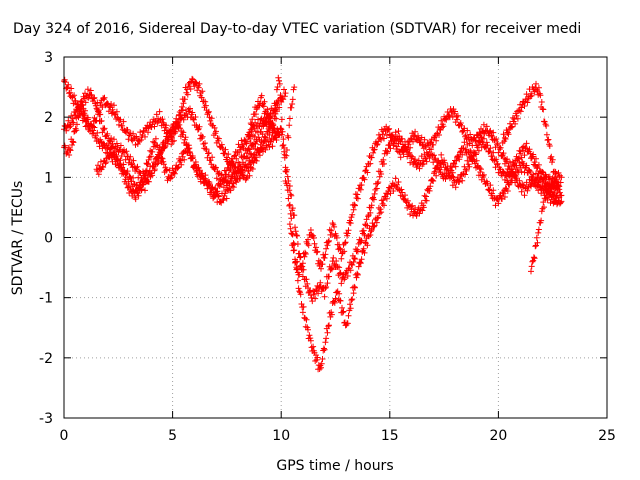  What do you see at coordinates (64, 436) in the screenshot?
I see `x-tick-label: 0` at bounding box center [64, 436].